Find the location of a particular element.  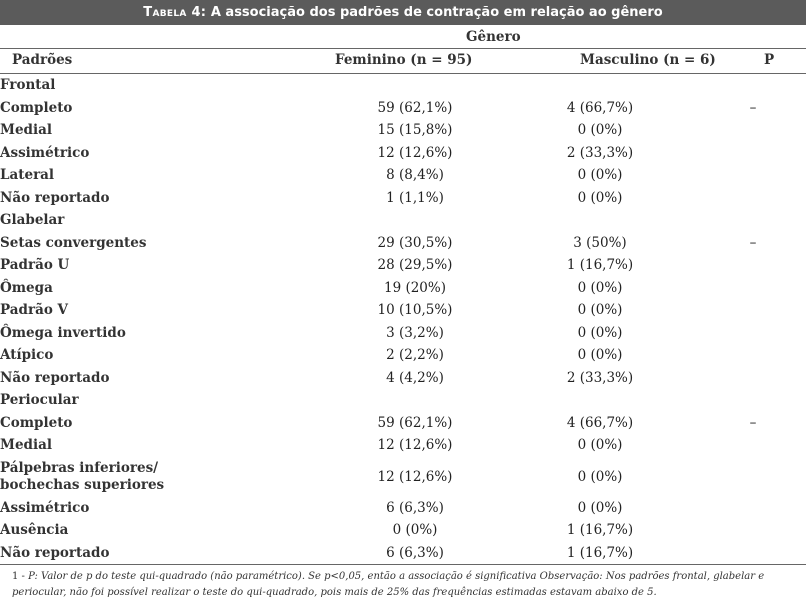

table-row: Ausência 0 (0%) 1 (16,7%) is located at coordinates (403, 530).